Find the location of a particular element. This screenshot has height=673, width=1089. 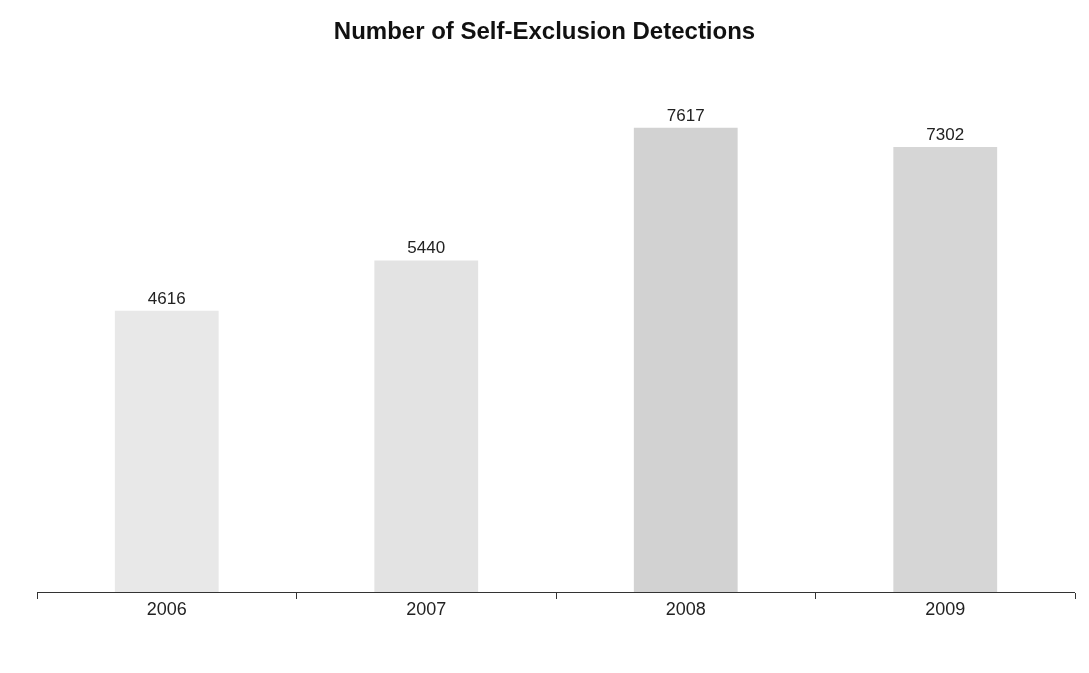

x-tick-label: 2006 is located at coordinates (166, 608).